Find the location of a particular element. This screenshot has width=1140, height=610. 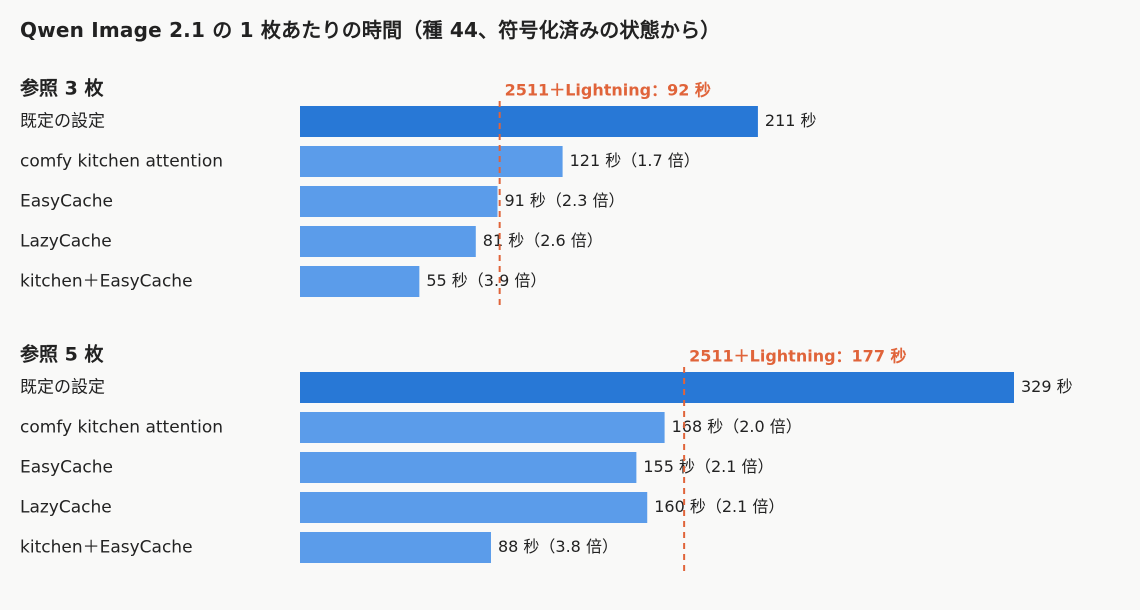

data-label: 211 秒 is located at coordinates (791, 120).